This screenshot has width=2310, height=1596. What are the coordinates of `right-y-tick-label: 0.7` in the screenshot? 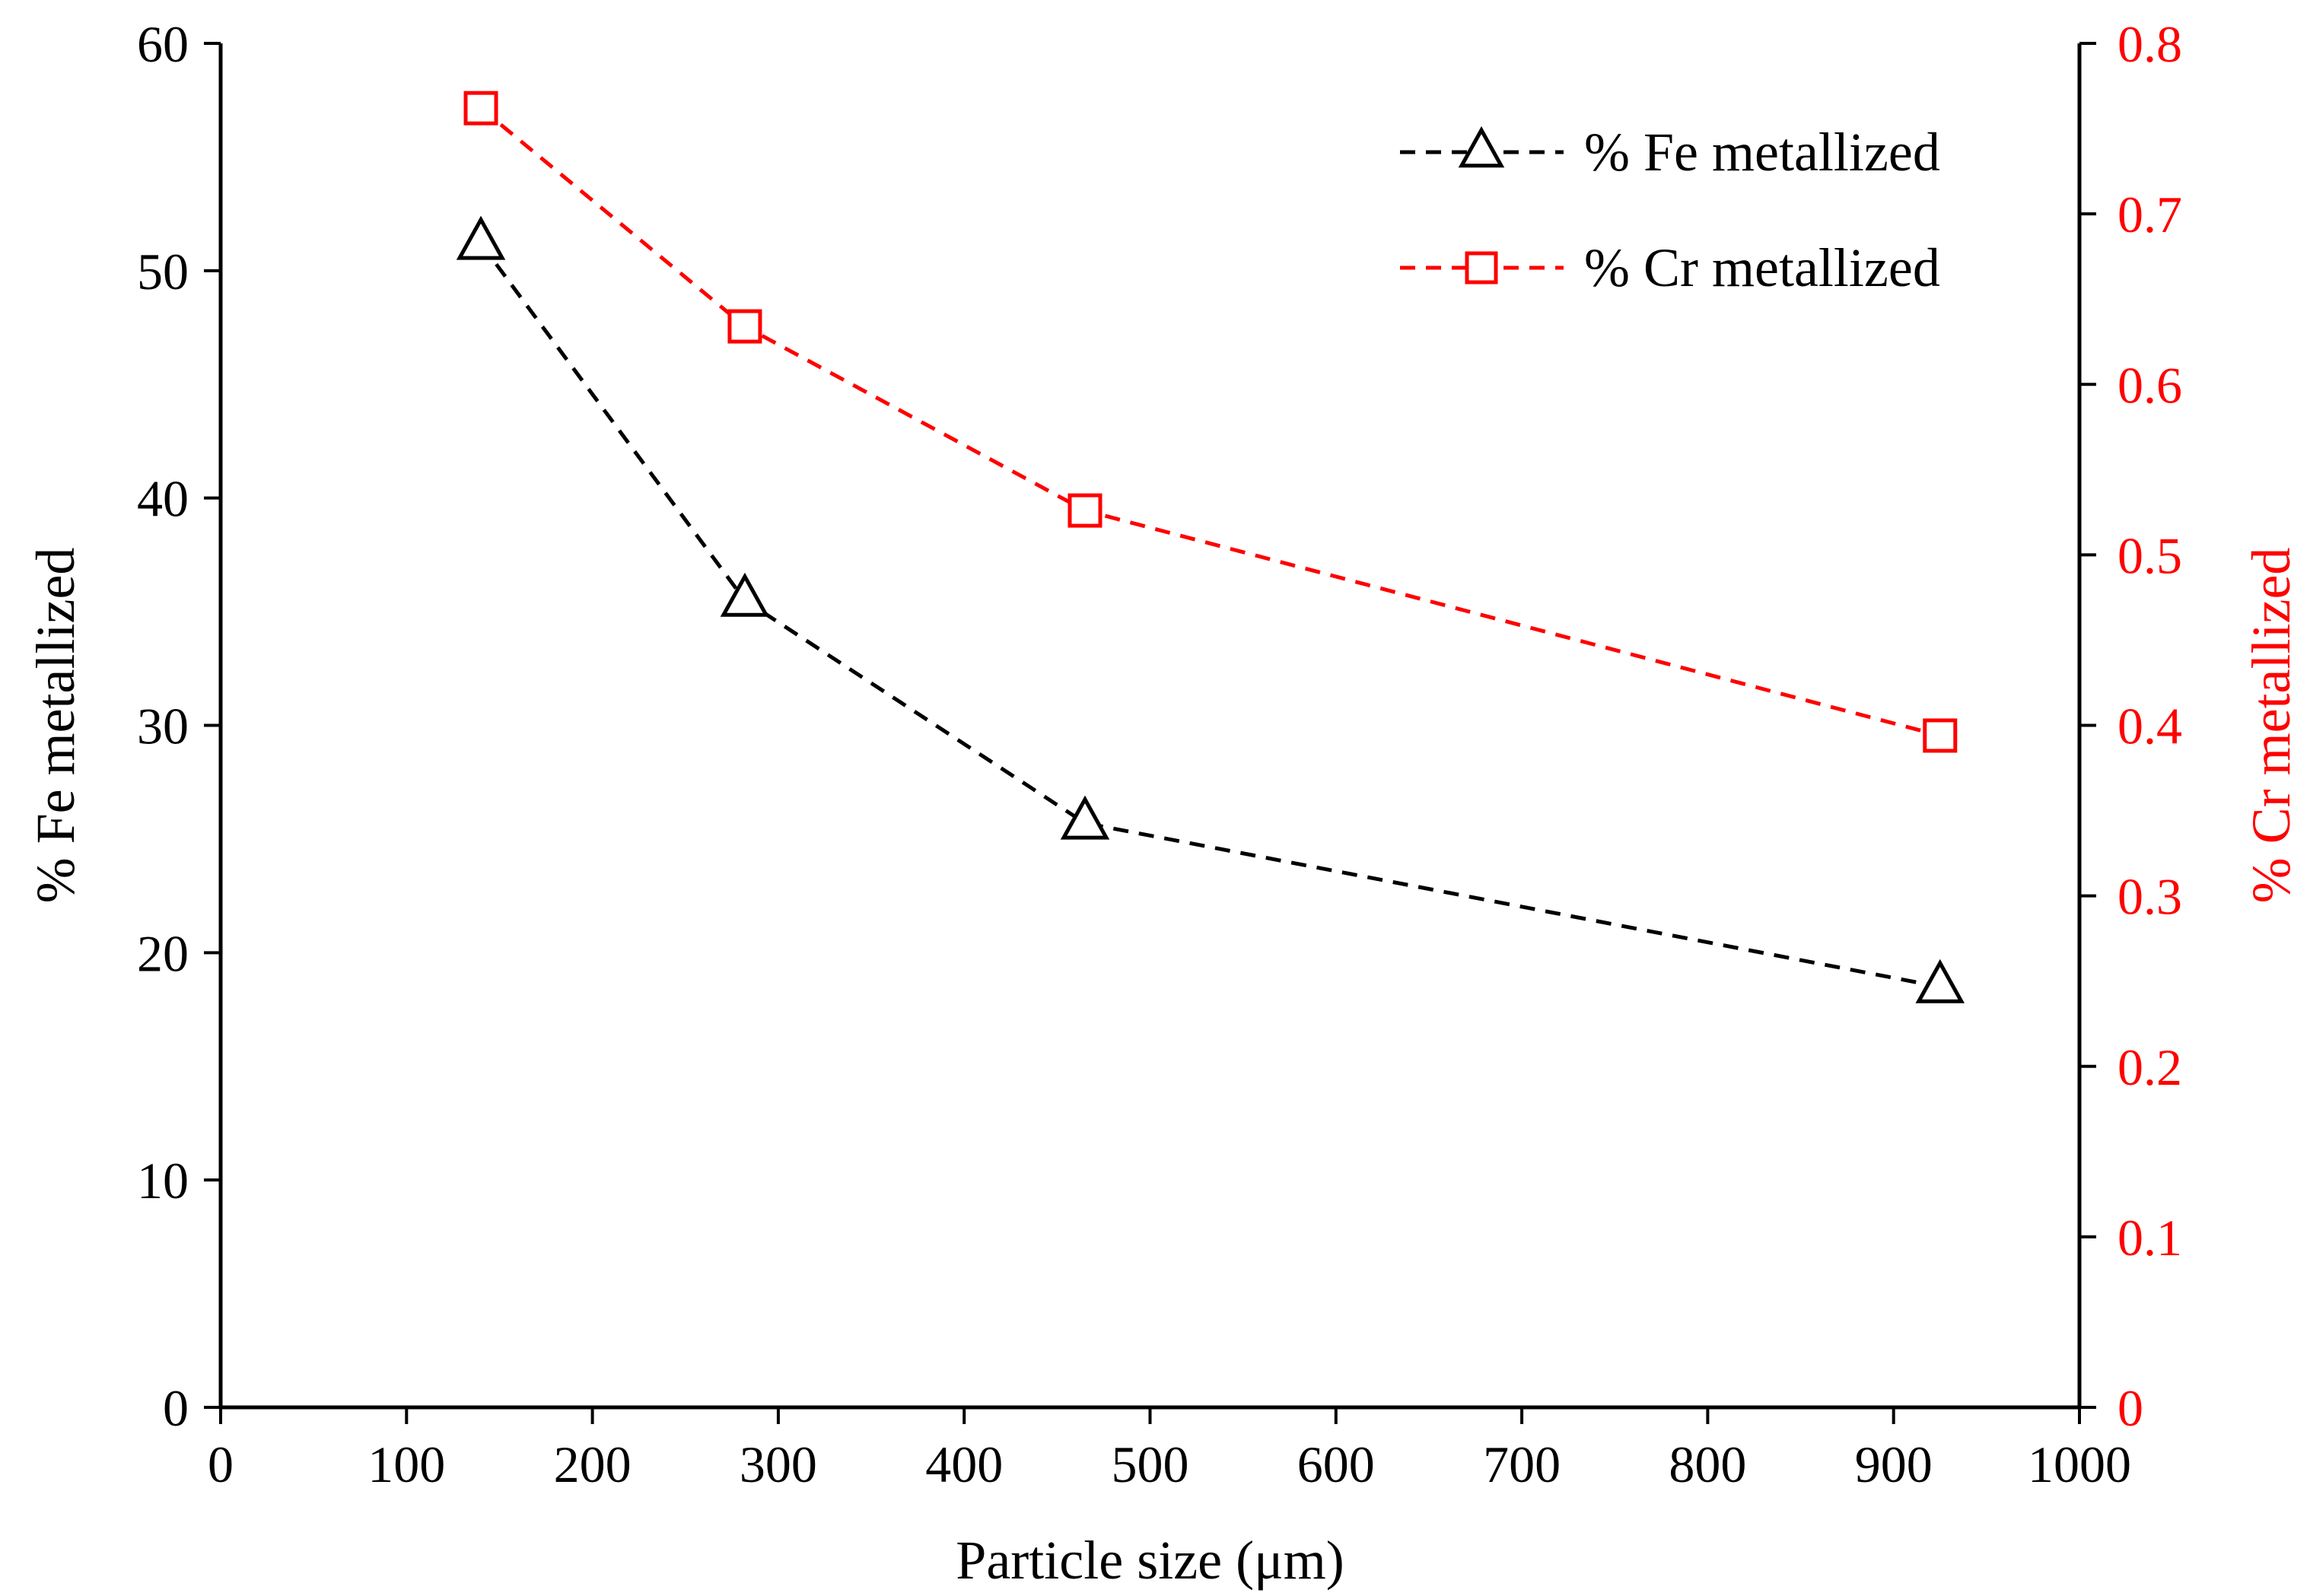 It's located at (2150, 214).